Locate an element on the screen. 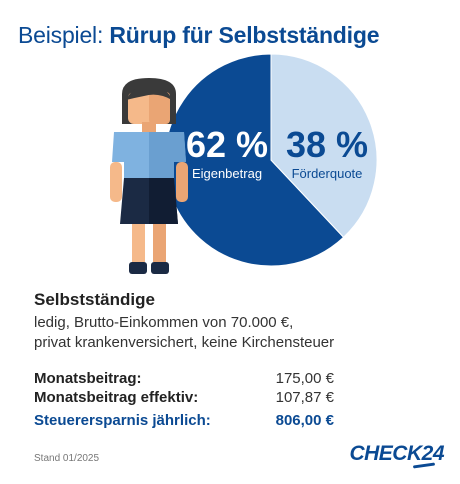 The width and height of the screenshot is (460, 484). row-monthly: Monatsbeitrag: 175,00 € is located at coordinates (184, 379).